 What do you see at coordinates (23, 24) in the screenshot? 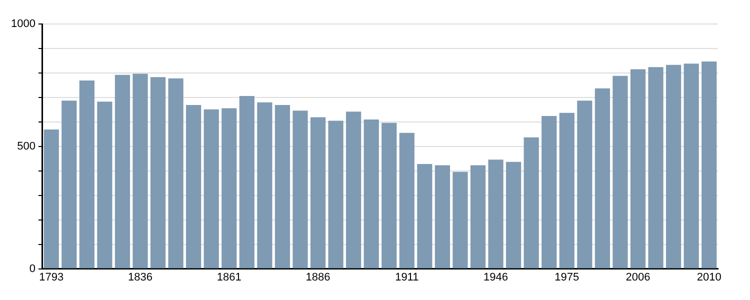
I see `y-tick-label: 1000` at bounding box center [23, 24].